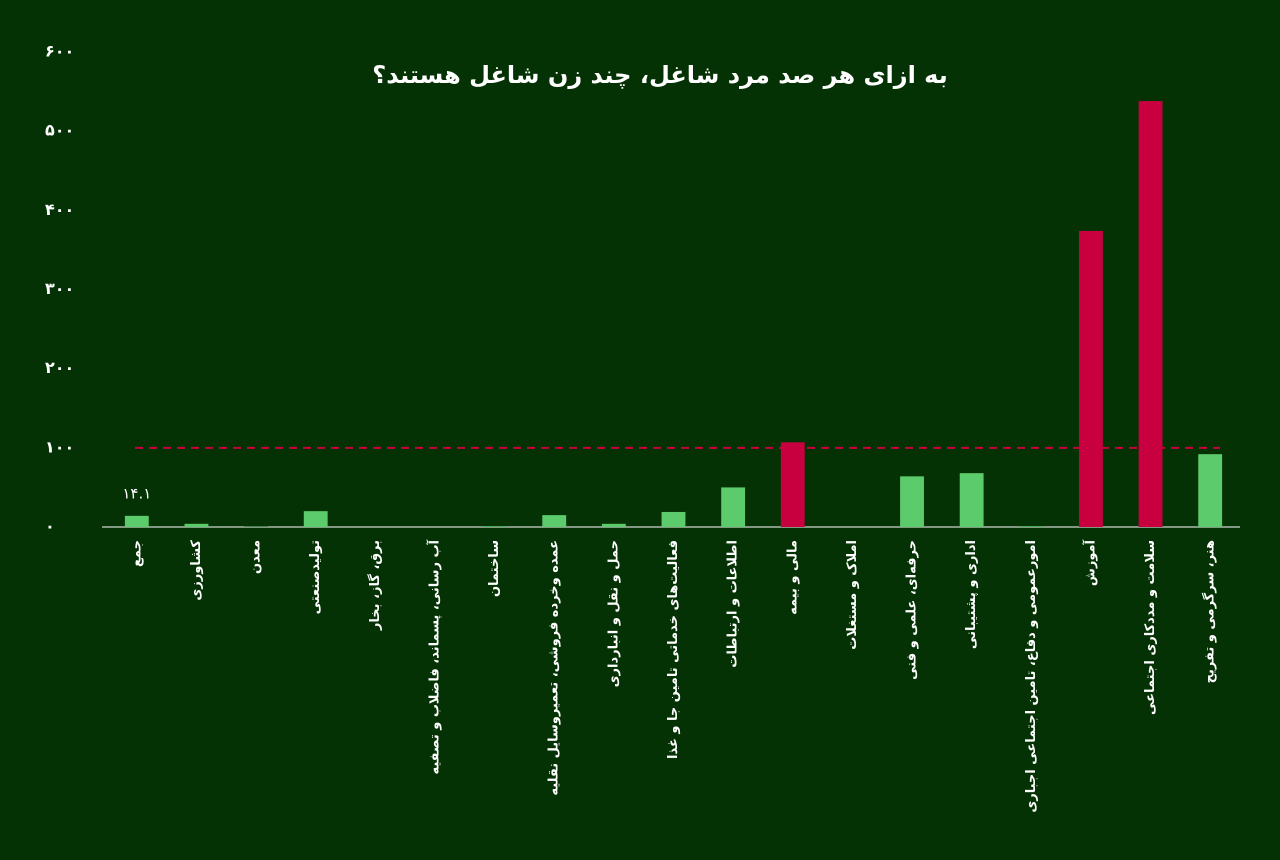  Describe the element at coordinates (375, 585) in the screenshot. I see `x-tick-label: برق، گاز، بخار` at that location.